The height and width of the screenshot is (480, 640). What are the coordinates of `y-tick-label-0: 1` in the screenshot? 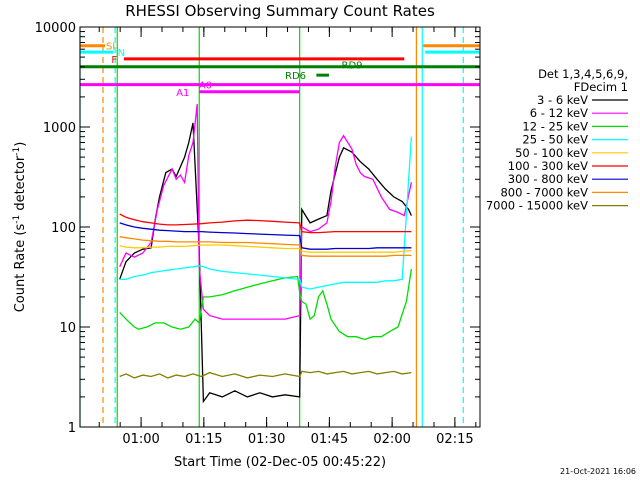 It's located at (72, 428).